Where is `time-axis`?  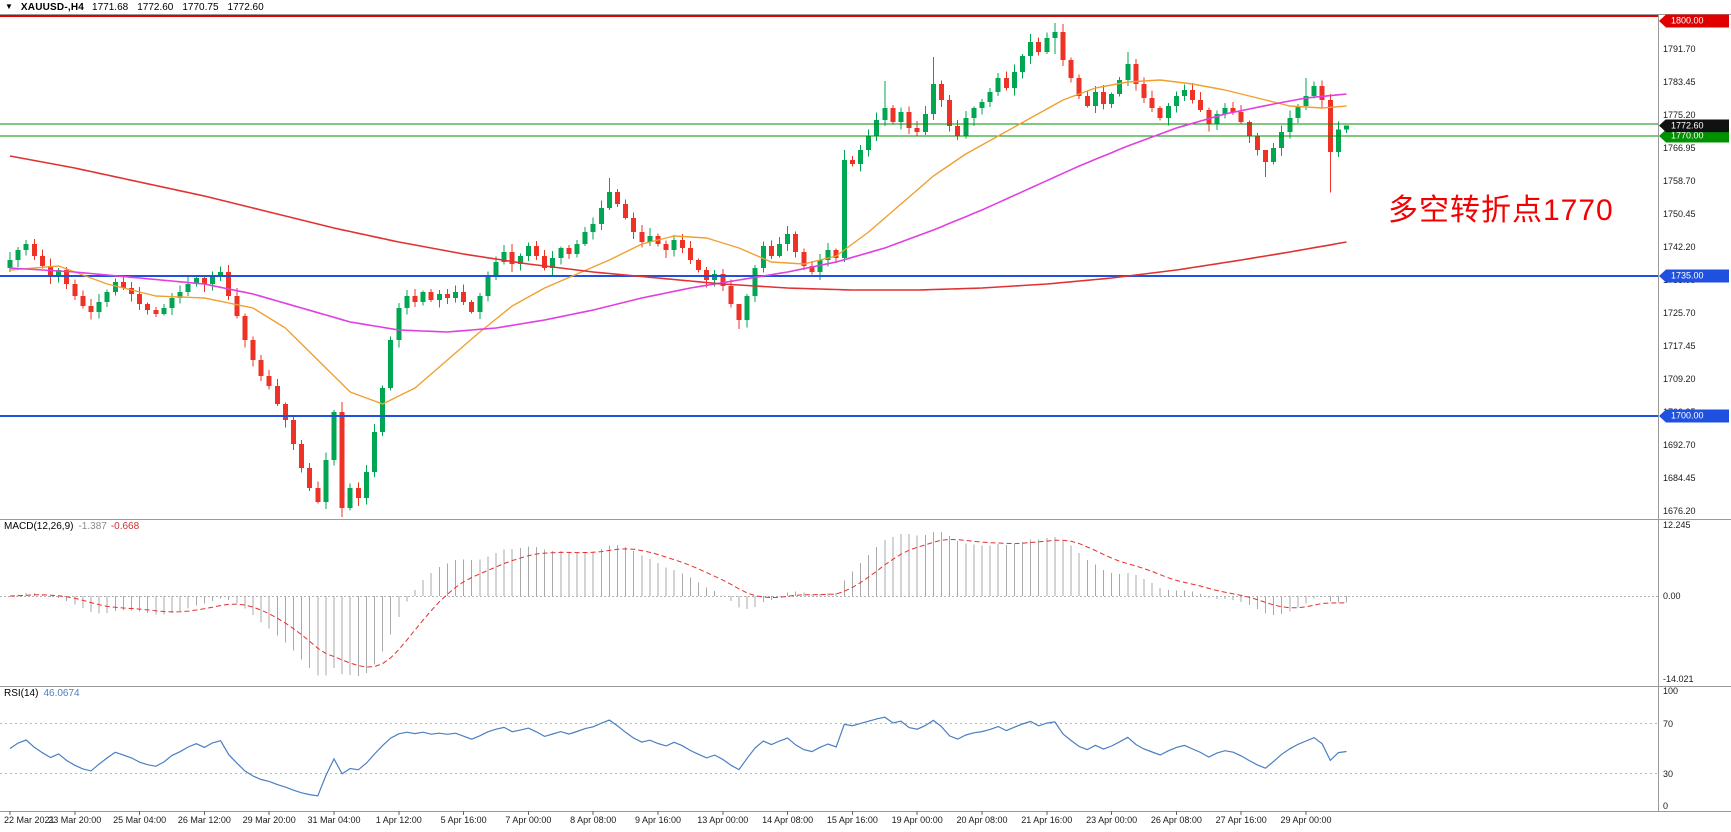
time-axis is located at coordinates (829, 821).